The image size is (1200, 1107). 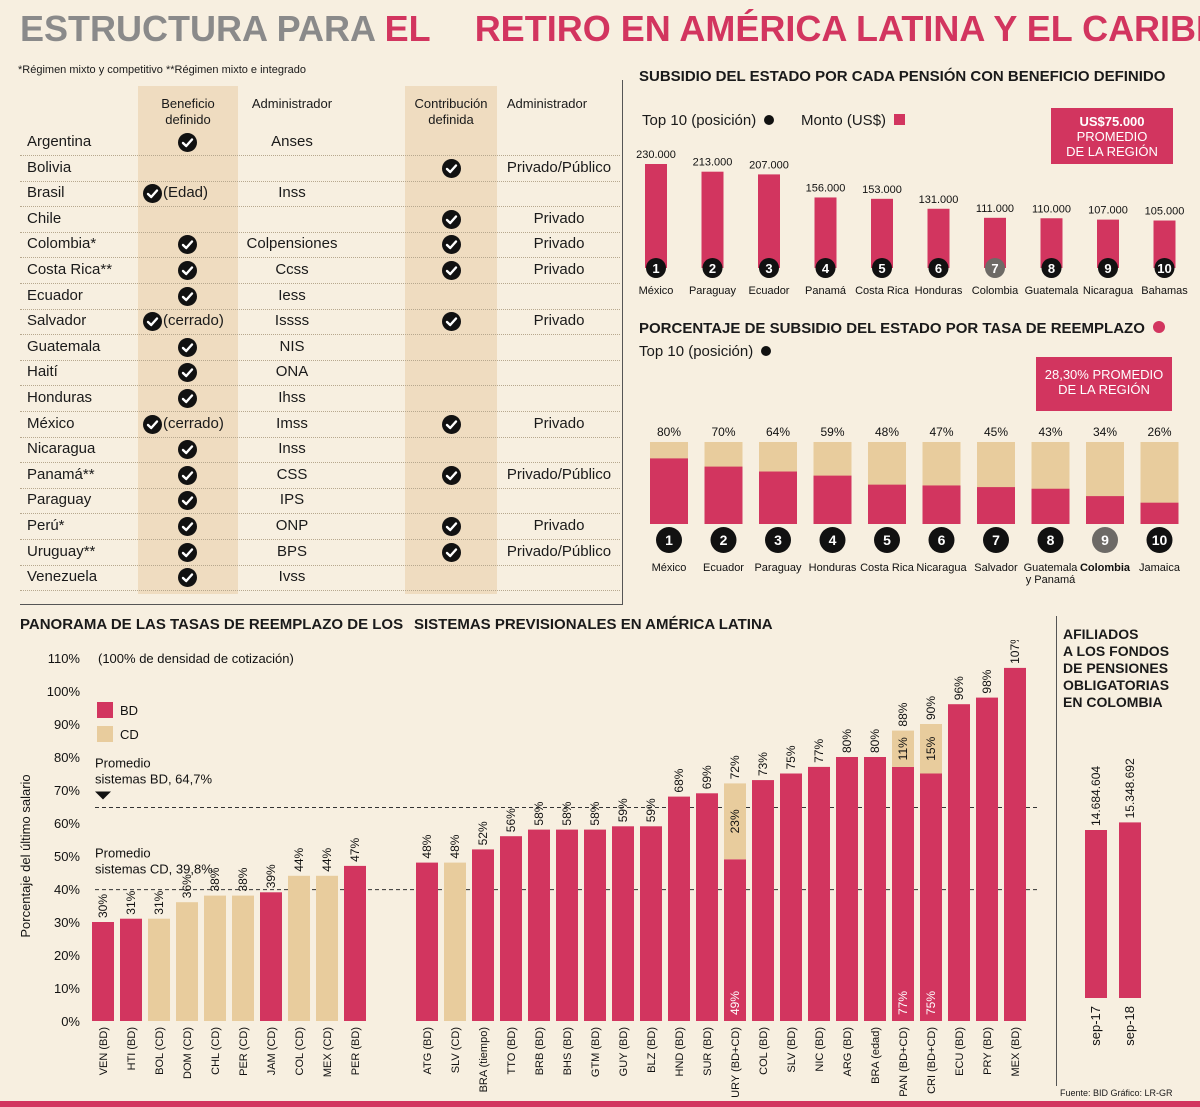 What do you see at coordinates (882, 291) in the screenshot?
I see `chart1-category-label: Costa Rica` at bounding box center [882, 291].